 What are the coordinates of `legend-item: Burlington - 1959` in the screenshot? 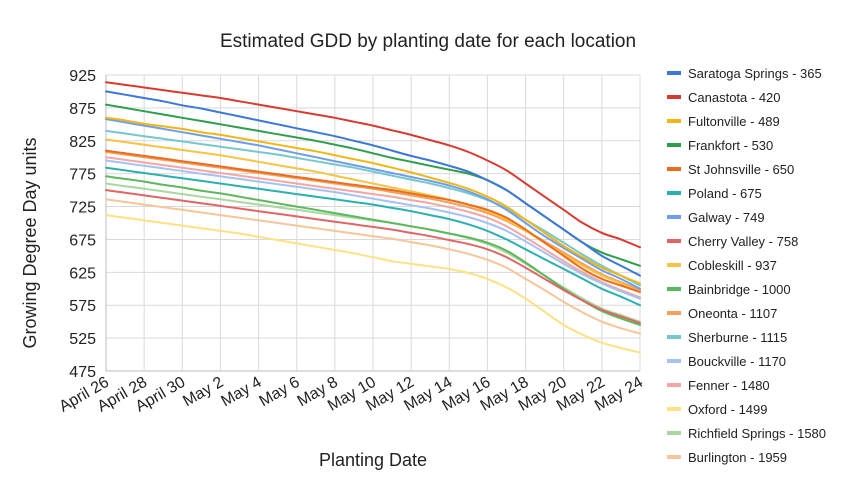 It's located at (727, 457).